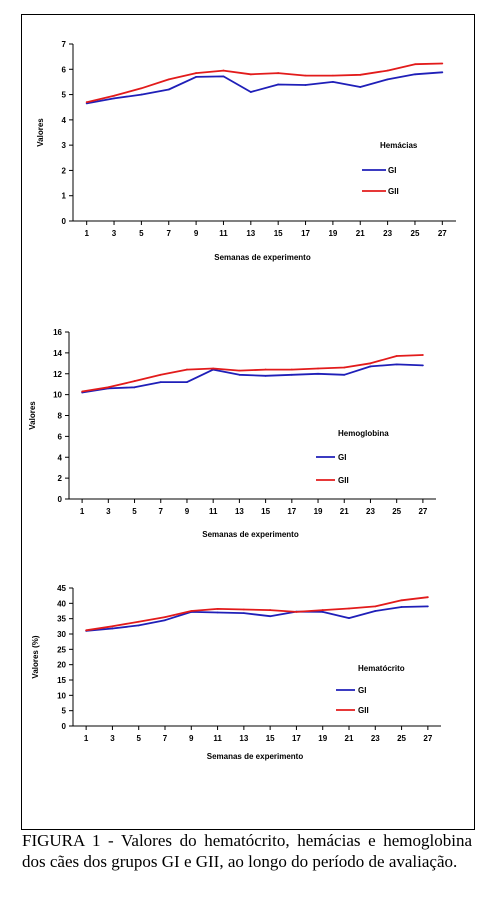 The image size is (494, 919). Describe the element at coordinates (64, 145) in the screenshot. I see `y-tick-label: 3` at that location.